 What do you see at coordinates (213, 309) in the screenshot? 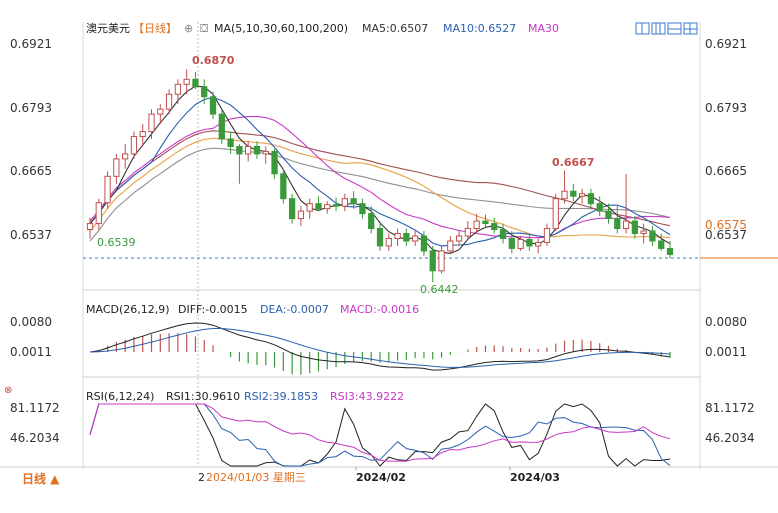
I see `macd-diff: DIFF:-0.0015` at bounding box center [213, 309].